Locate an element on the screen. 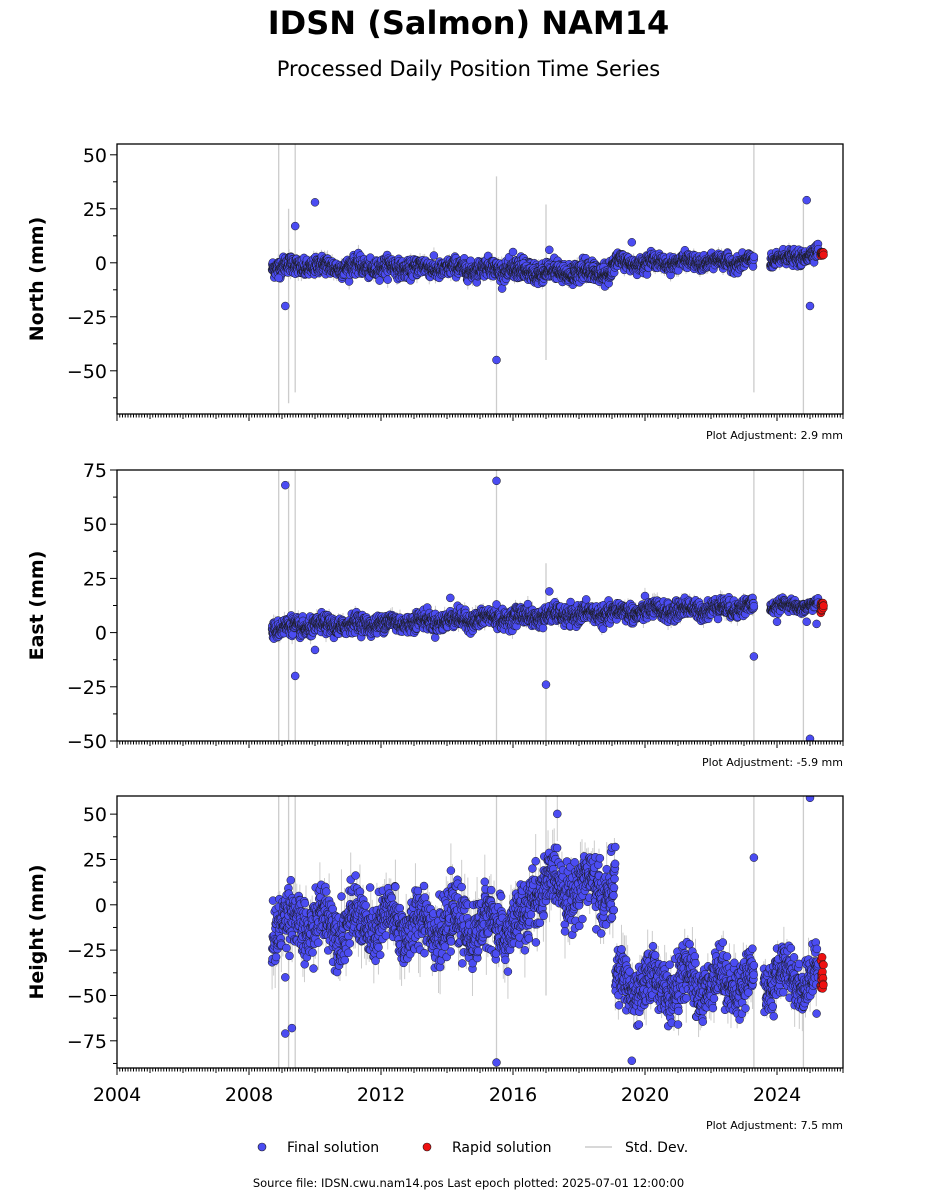 This screenshot has width=937, height=1200. east-plot-area is located at coordinates (547, 605).